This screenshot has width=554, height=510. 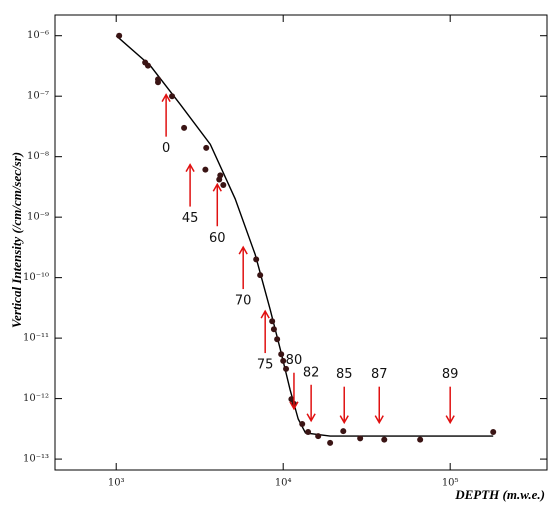 What do you see at coordinates (379, 374) in the screenshot?
I see `annotation-label: 87` at bounding box center [379, 374].